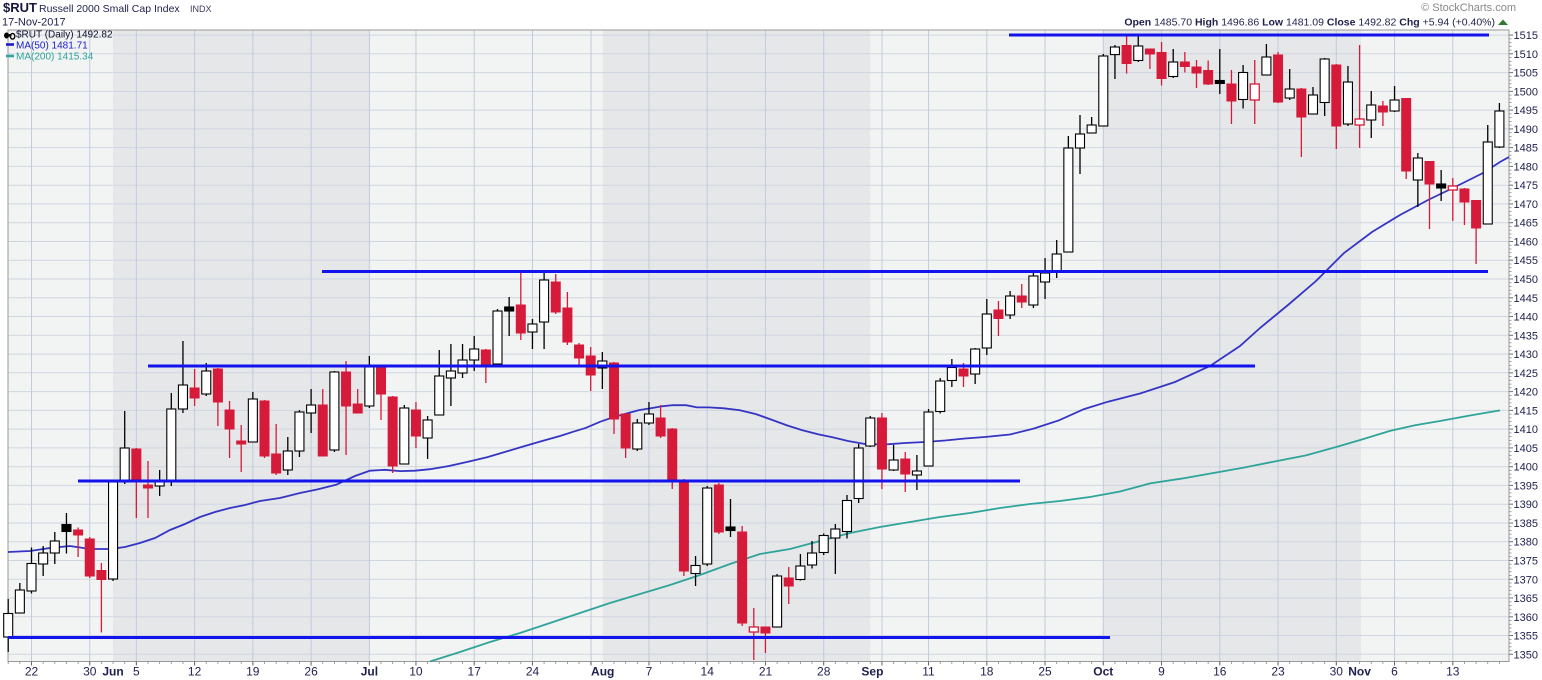 This screenshot has width=1542, height=680. Describe the element at coordinates (109, 9) in the screenshot. I see `svg-text: Russell 2000 Small Cap Index` at that location.